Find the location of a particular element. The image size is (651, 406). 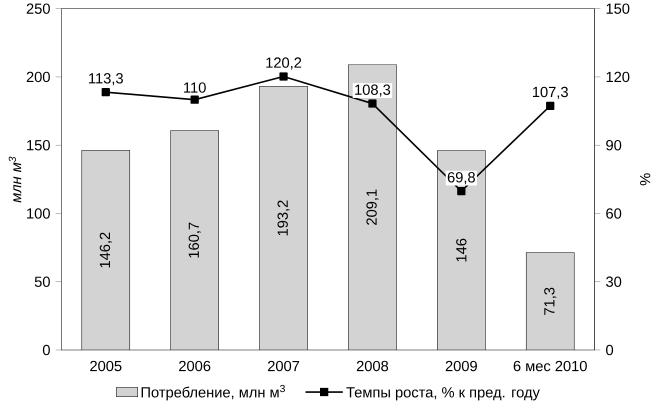

data-label: 193,2 is located at coordinates (284, 218).